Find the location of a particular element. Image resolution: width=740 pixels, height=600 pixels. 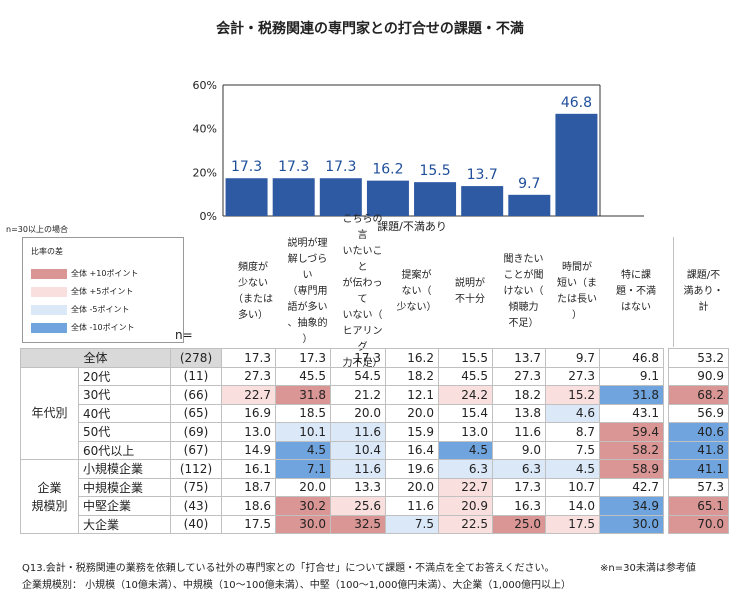

table-cell: 9.1 is located at coordinates (631, 376).